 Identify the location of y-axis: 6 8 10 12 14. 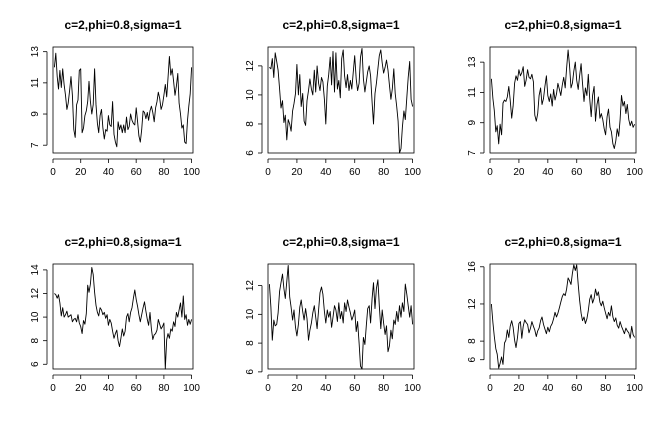
(39, 315).